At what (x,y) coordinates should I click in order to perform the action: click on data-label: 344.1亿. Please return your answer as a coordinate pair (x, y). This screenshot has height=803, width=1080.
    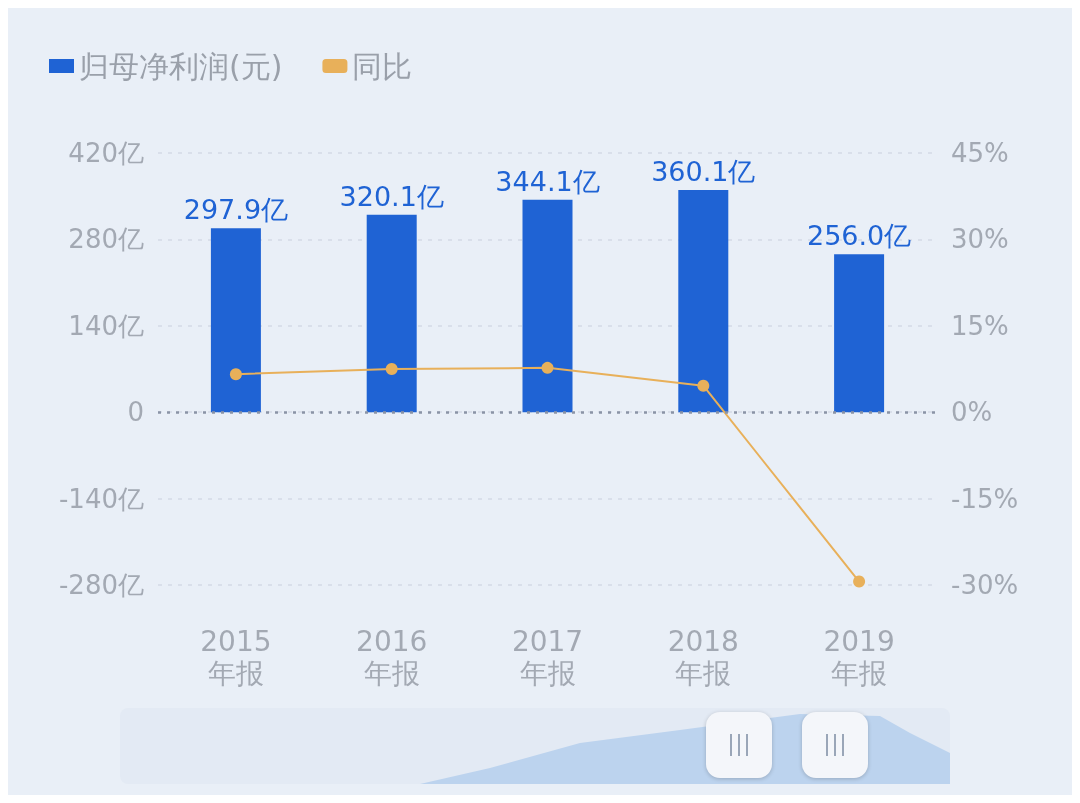
    Looking at the image, I should click on (547, 181).